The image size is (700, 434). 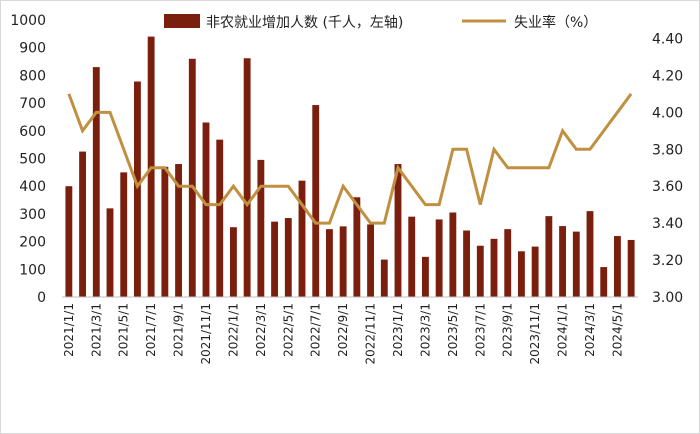 I want to click on y-left-axis: 0 100 200 300 400 500 600 700 800 900 1000, so click(x=28, y=159).